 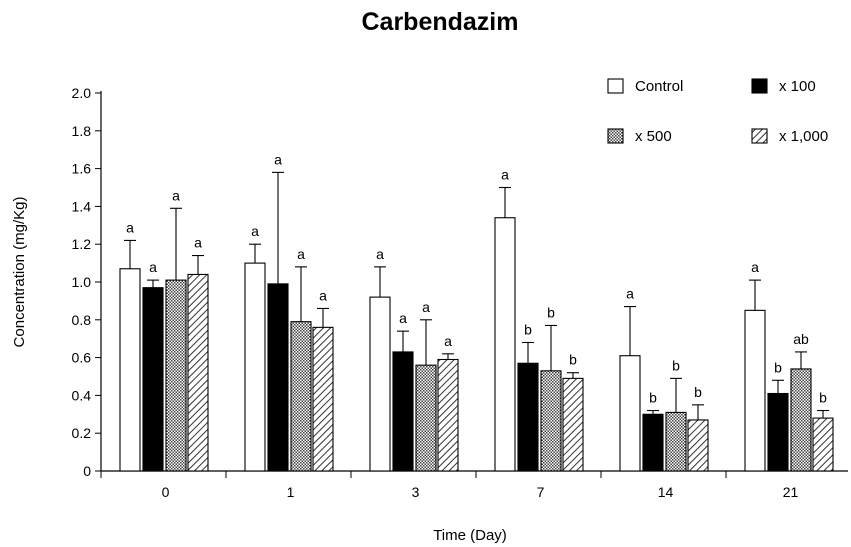 I want to click on x-tick-label: 14, so click(x=666, y=492).